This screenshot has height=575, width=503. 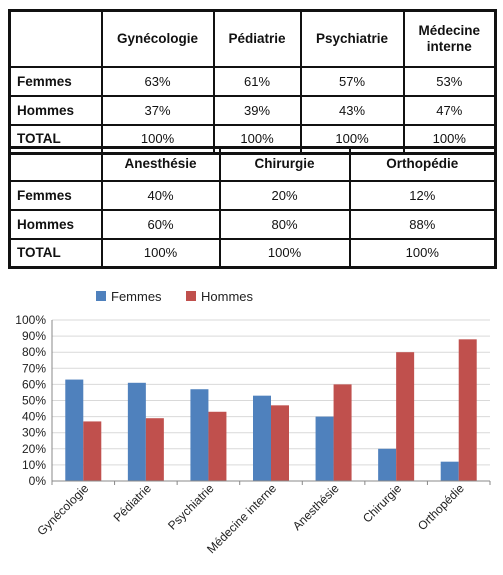 What do you see at coordinates (34, 449) in the screenshot?
I see `y-tick-label: 20%` at bounding box center [34, 449].